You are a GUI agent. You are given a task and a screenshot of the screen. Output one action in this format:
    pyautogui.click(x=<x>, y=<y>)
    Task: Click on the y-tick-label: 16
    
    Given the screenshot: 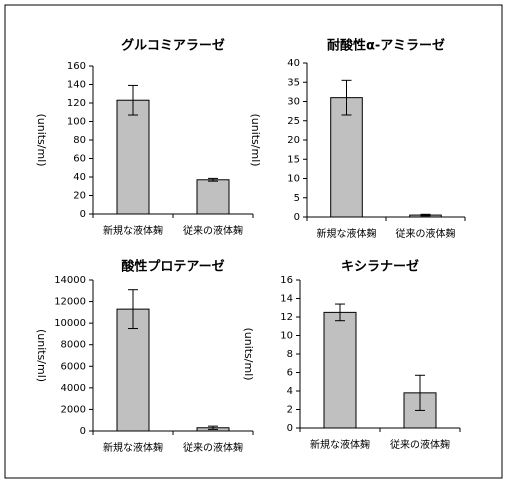 What is the action you would take?
    pyautogui.click(x=286, y=280)
    